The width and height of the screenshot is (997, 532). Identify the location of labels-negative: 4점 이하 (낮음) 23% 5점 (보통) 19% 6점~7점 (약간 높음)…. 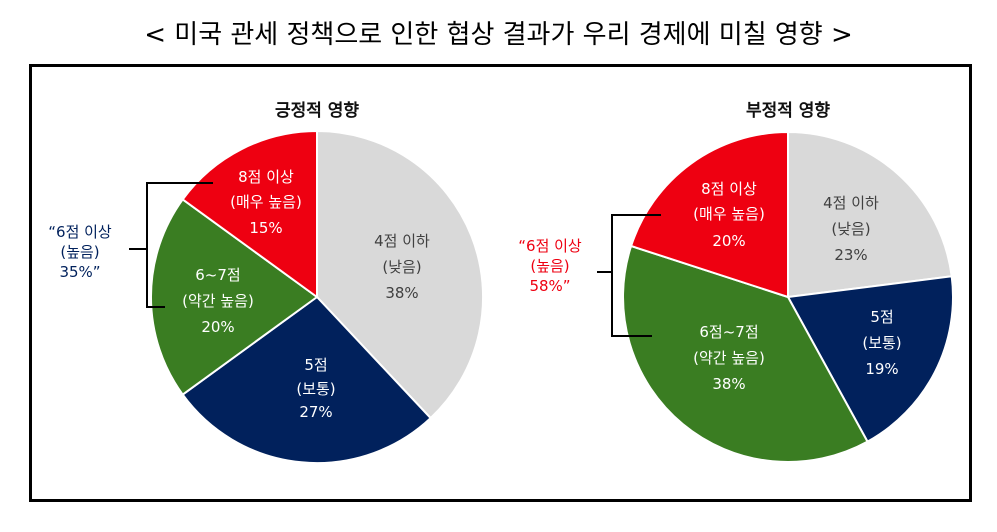
(797, 286).